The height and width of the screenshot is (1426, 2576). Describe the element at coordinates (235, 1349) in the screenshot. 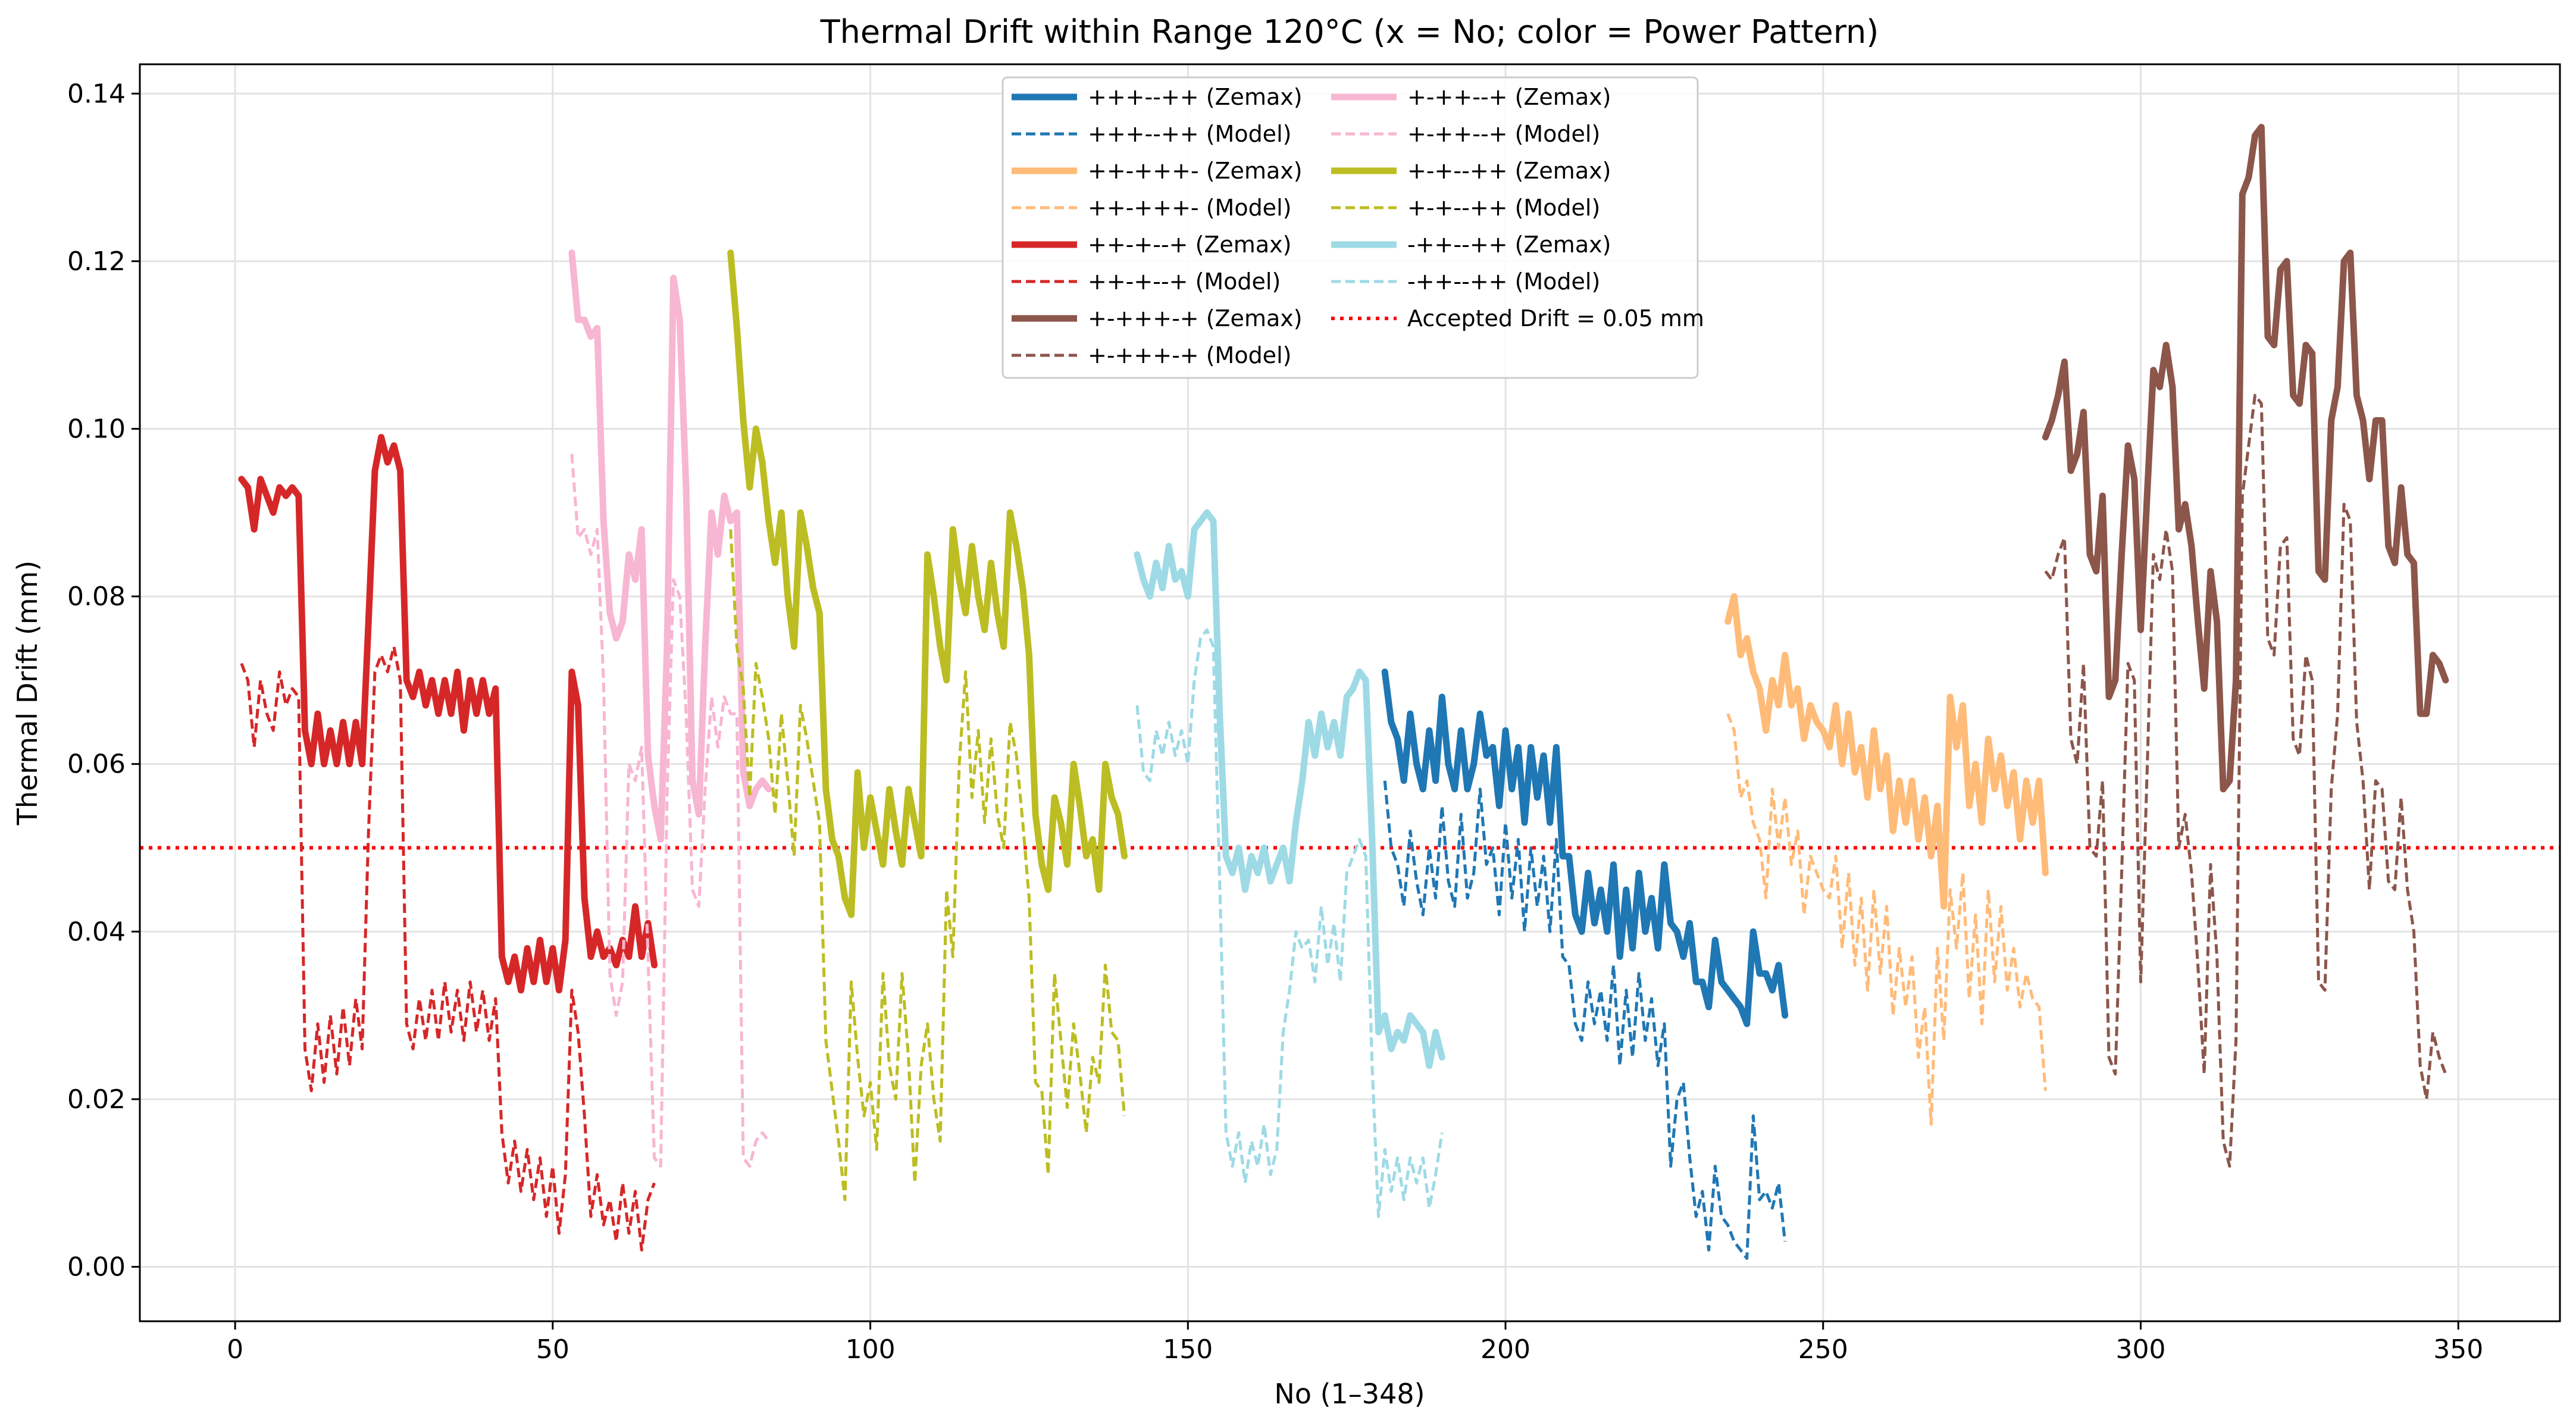

I see `x-tick-label: 0` at that location.